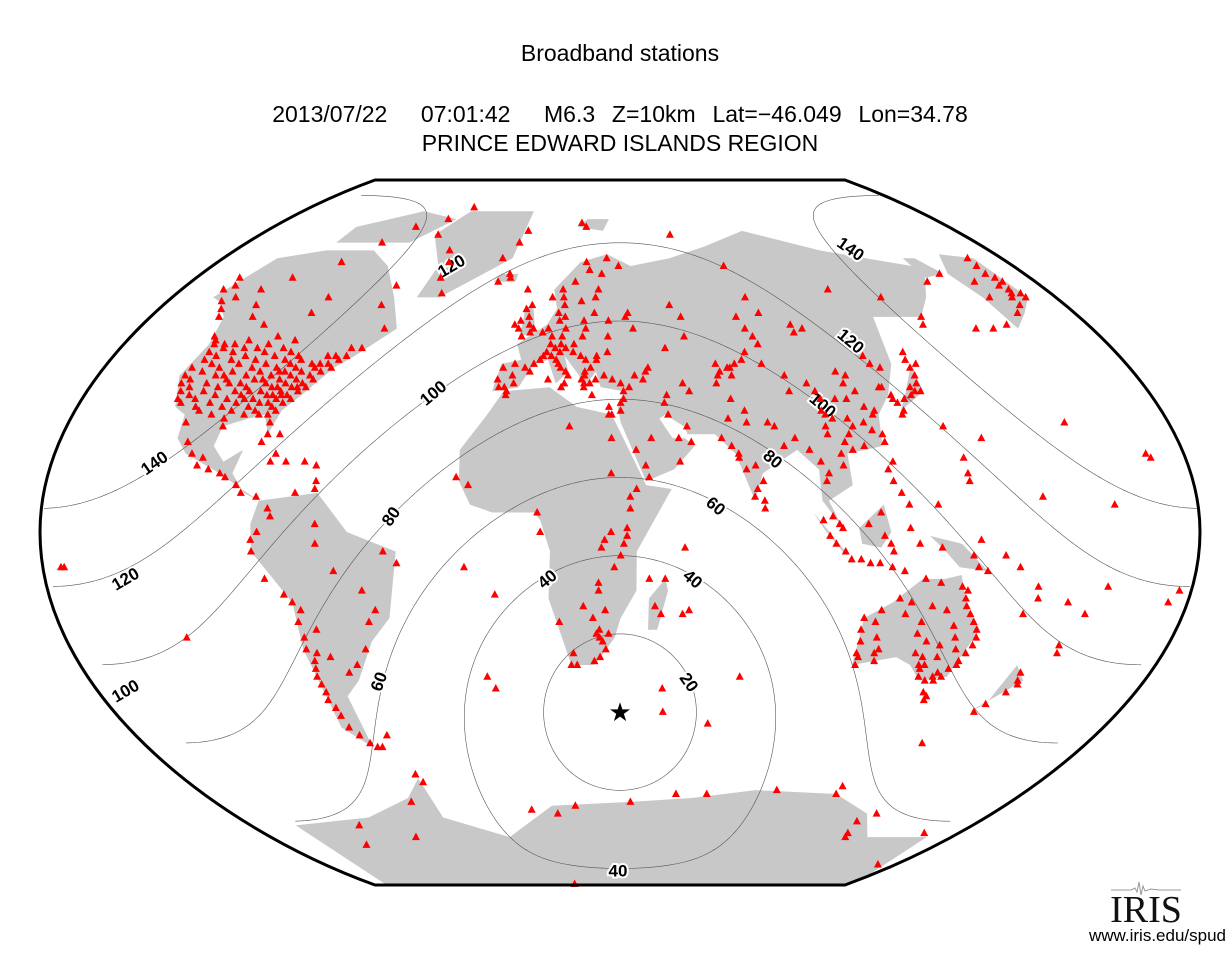 Image resolution: width=1228 pixels, height=953 pixels. What do you see at coordinates (1157, 935) in the screenshot?
I see `logo-url: www.iris.edu/spud` at bounding box center [1157, 935].